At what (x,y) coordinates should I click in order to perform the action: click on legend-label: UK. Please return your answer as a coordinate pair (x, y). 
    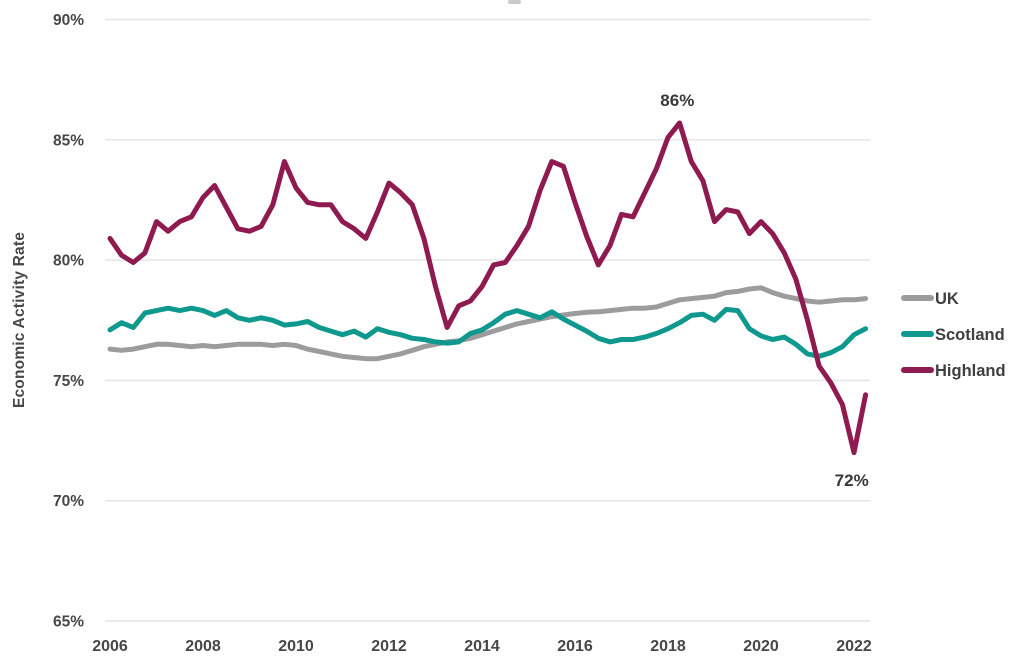
    Looking at the image, I should click on (947, 299).